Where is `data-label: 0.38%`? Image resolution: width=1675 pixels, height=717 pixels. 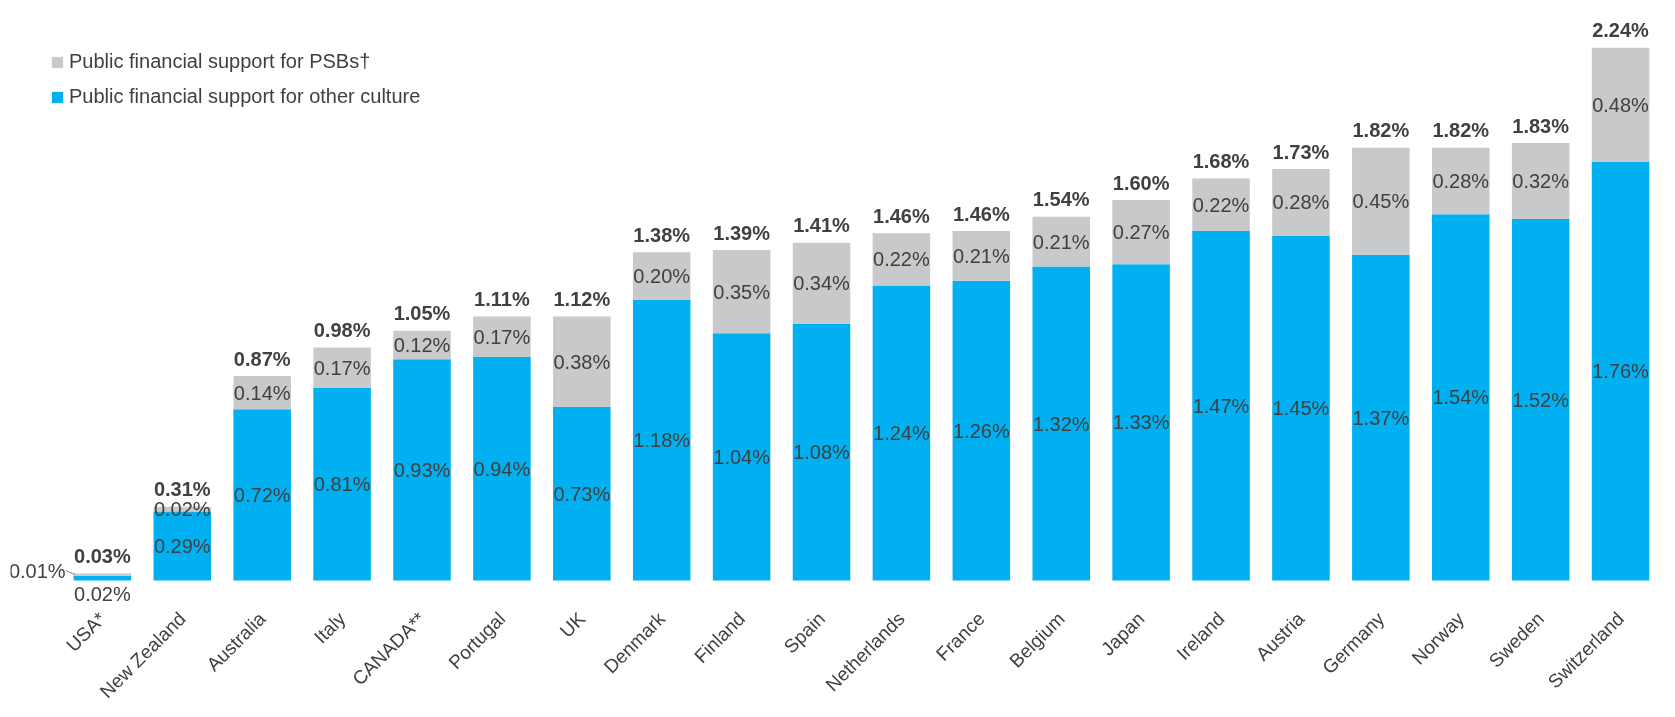 data-label: 0.38% is located at coordinates (582, 361).